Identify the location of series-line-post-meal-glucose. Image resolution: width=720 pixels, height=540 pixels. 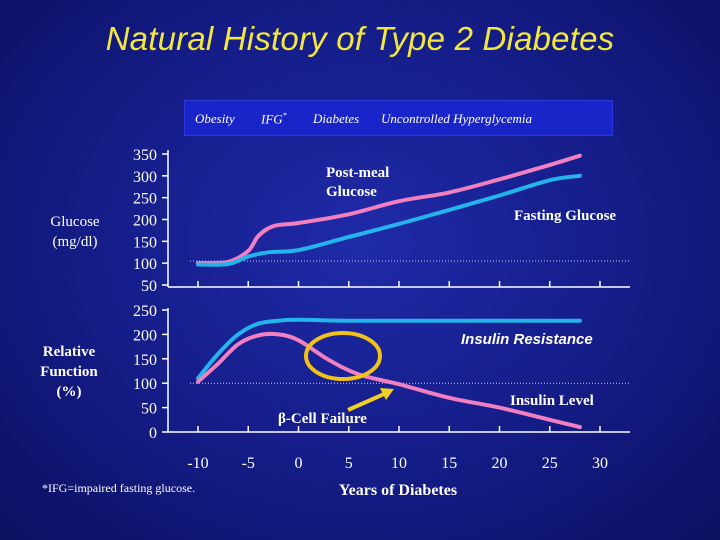
(389, 209).